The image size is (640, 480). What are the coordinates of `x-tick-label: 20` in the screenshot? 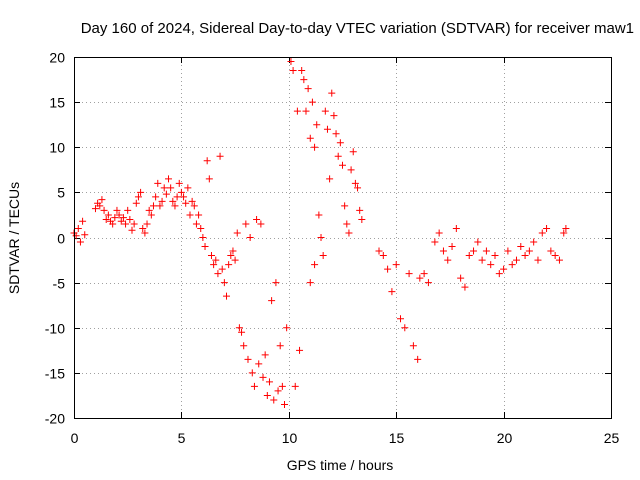 It's located at (505, 438).